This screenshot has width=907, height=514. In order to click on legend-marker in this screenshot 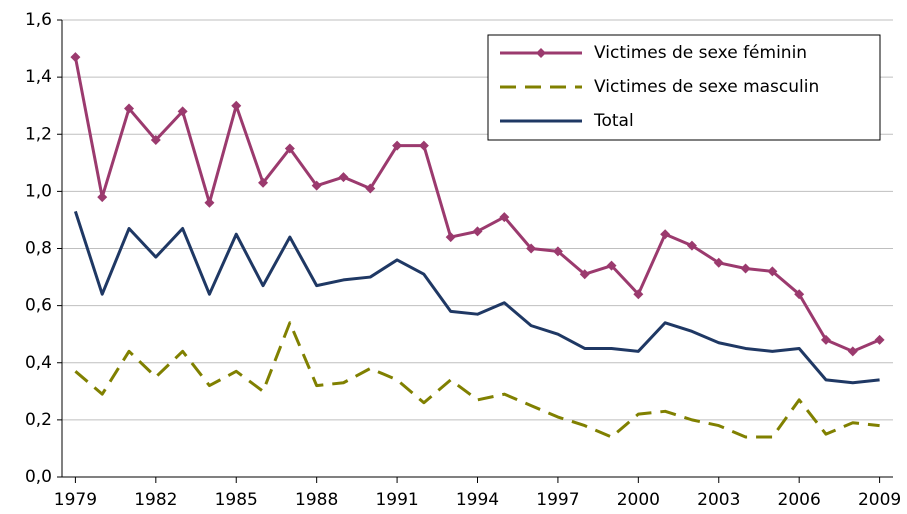, I will do `click(541, 53)`.